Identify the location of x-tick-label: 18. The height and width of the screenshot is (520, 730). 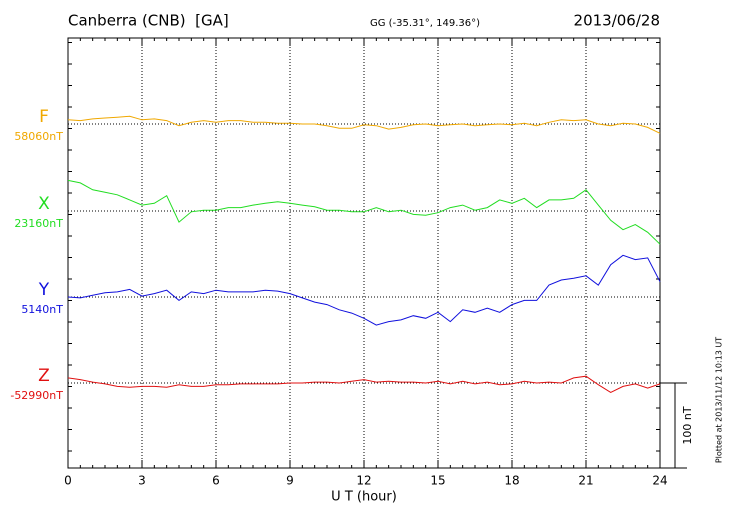
(511, 481).